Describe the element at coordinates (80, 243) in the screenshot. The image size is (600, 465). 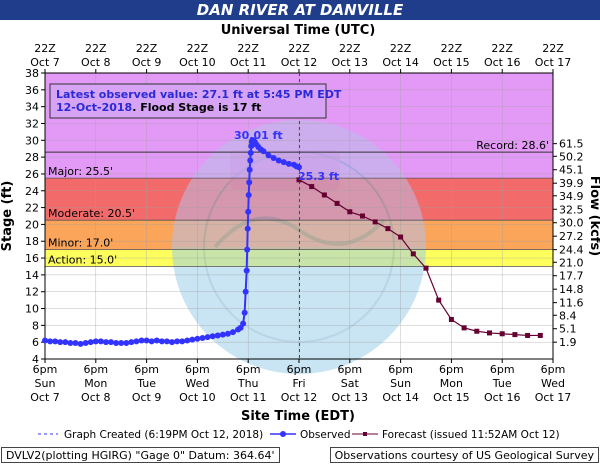
I see `threshold-label: Minor: 17.0'` at that location.